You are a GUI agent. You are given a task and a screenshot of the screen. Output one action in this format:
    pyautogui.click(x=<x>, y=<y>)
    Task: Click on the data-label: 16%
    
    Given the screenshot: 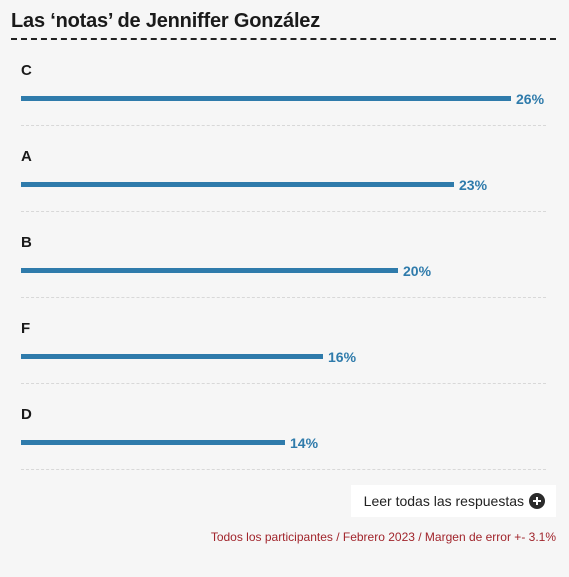 What is the action you would take?
    pyautogui.click(x=342, y=357)
    